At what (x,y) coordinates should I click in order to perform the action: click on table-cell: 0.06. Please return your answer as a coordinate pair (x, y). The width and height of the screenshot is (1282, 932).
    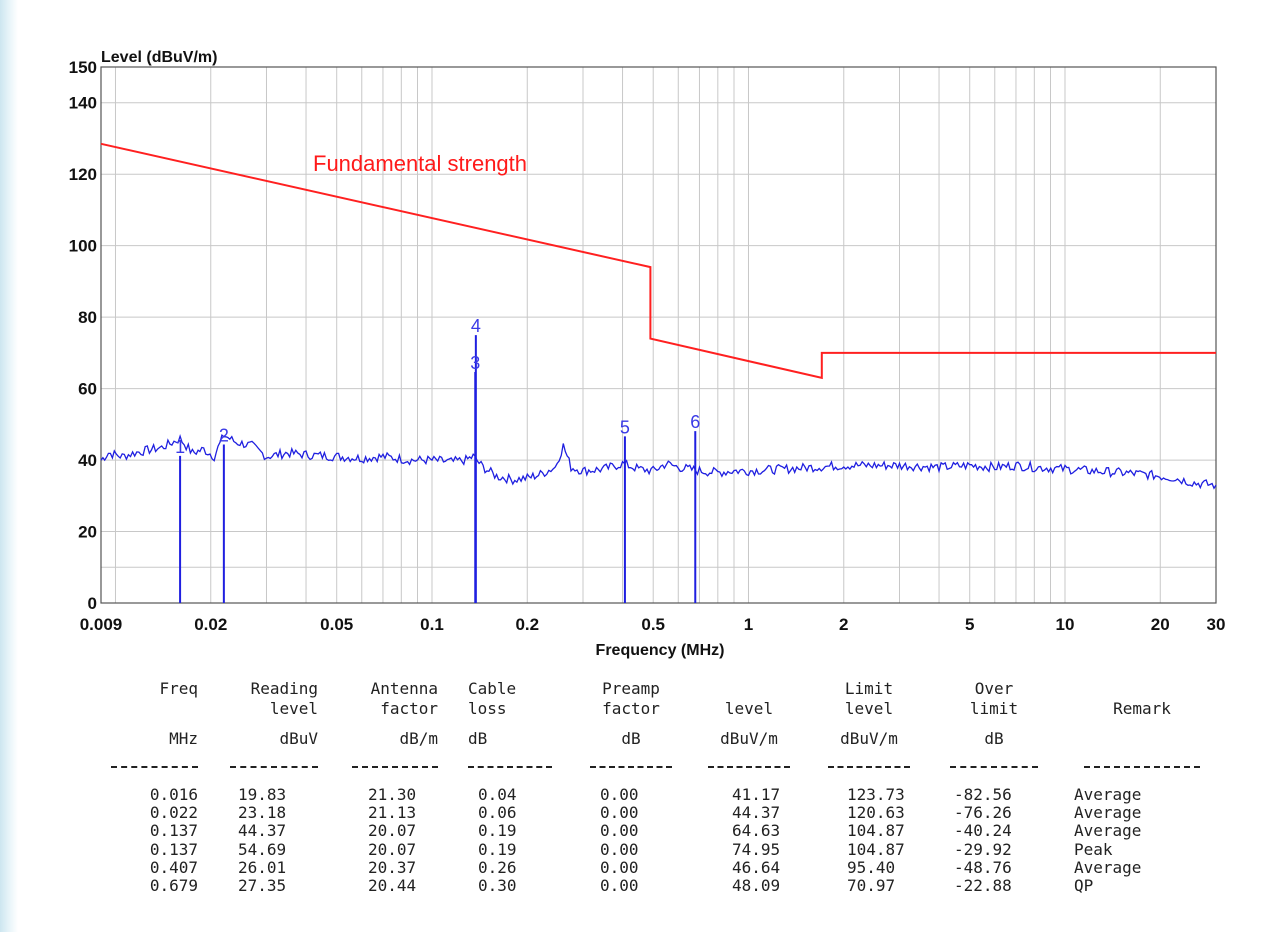
    Looking at the image, I should click on (497, 813).